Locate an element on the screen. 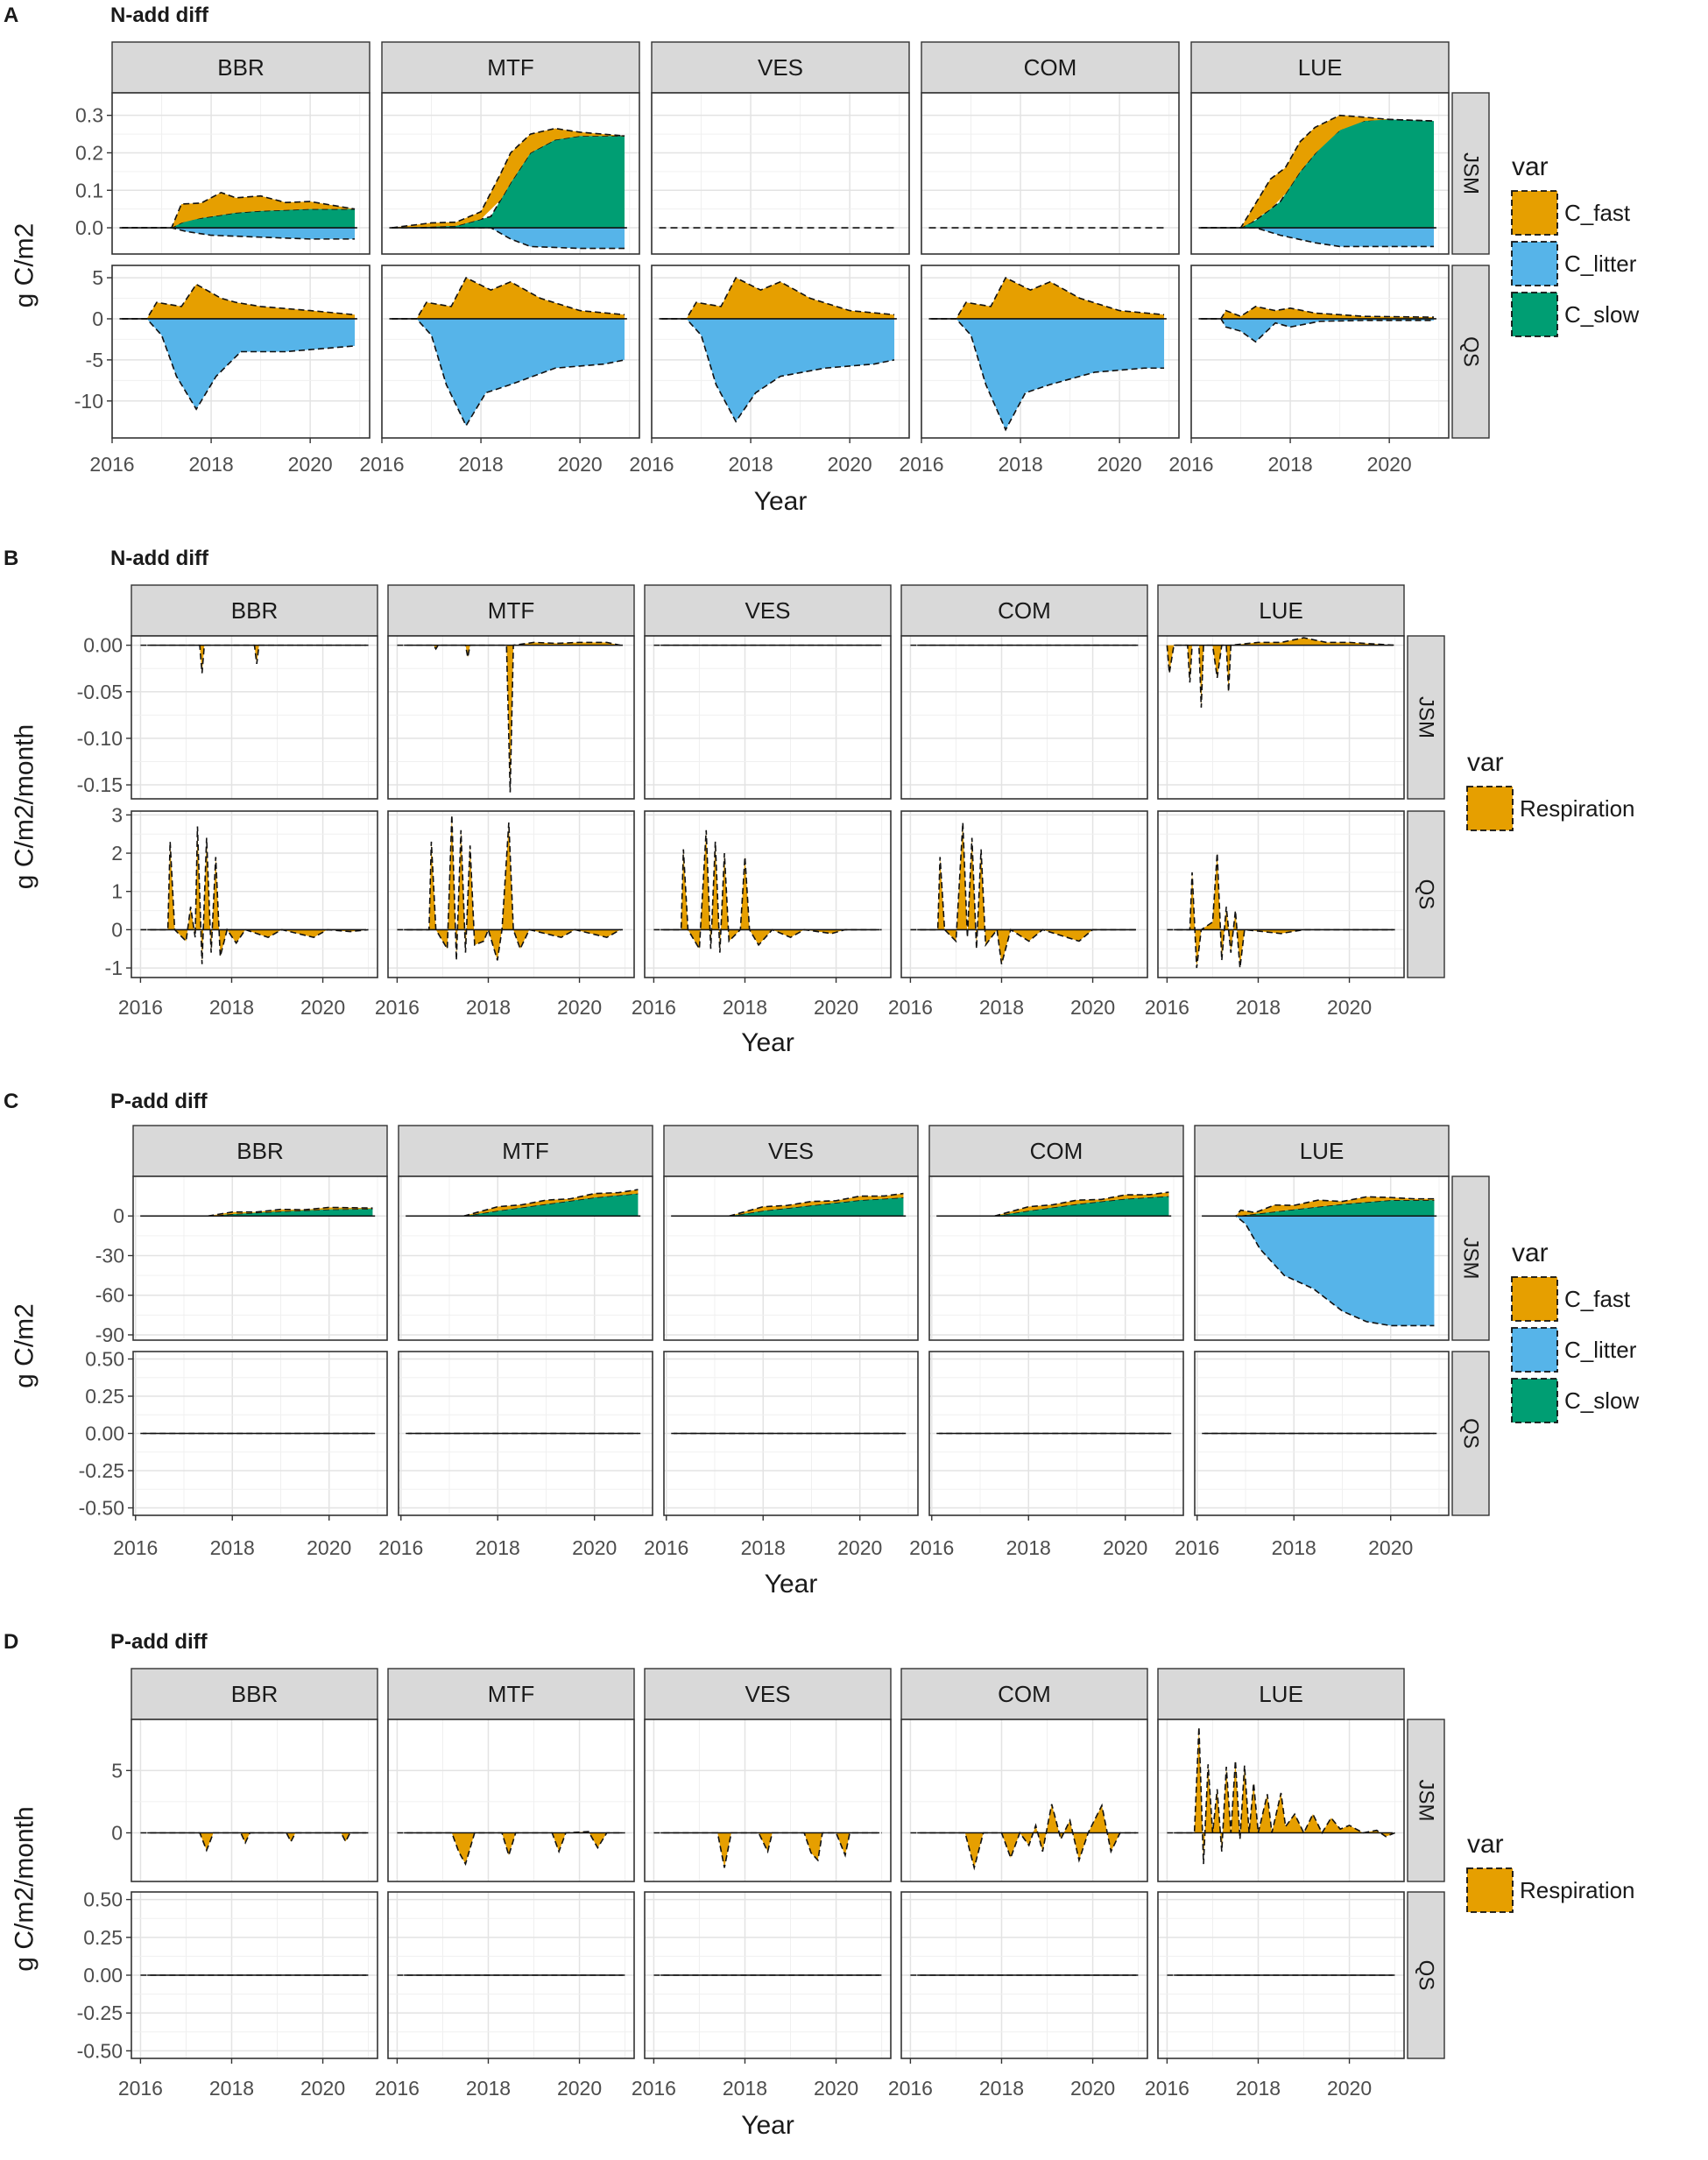 This screenshot has height=2160, width=1708. row-strip-label: QS is located at coordinates (1471, 1433).